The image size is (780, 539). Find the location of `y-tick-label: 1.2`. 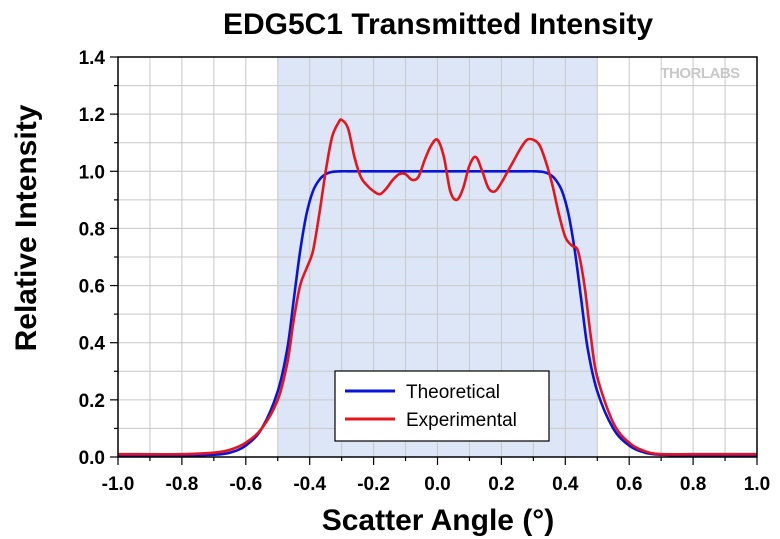

y-tick-label: 1.2 is located at coordinates (92, 115).